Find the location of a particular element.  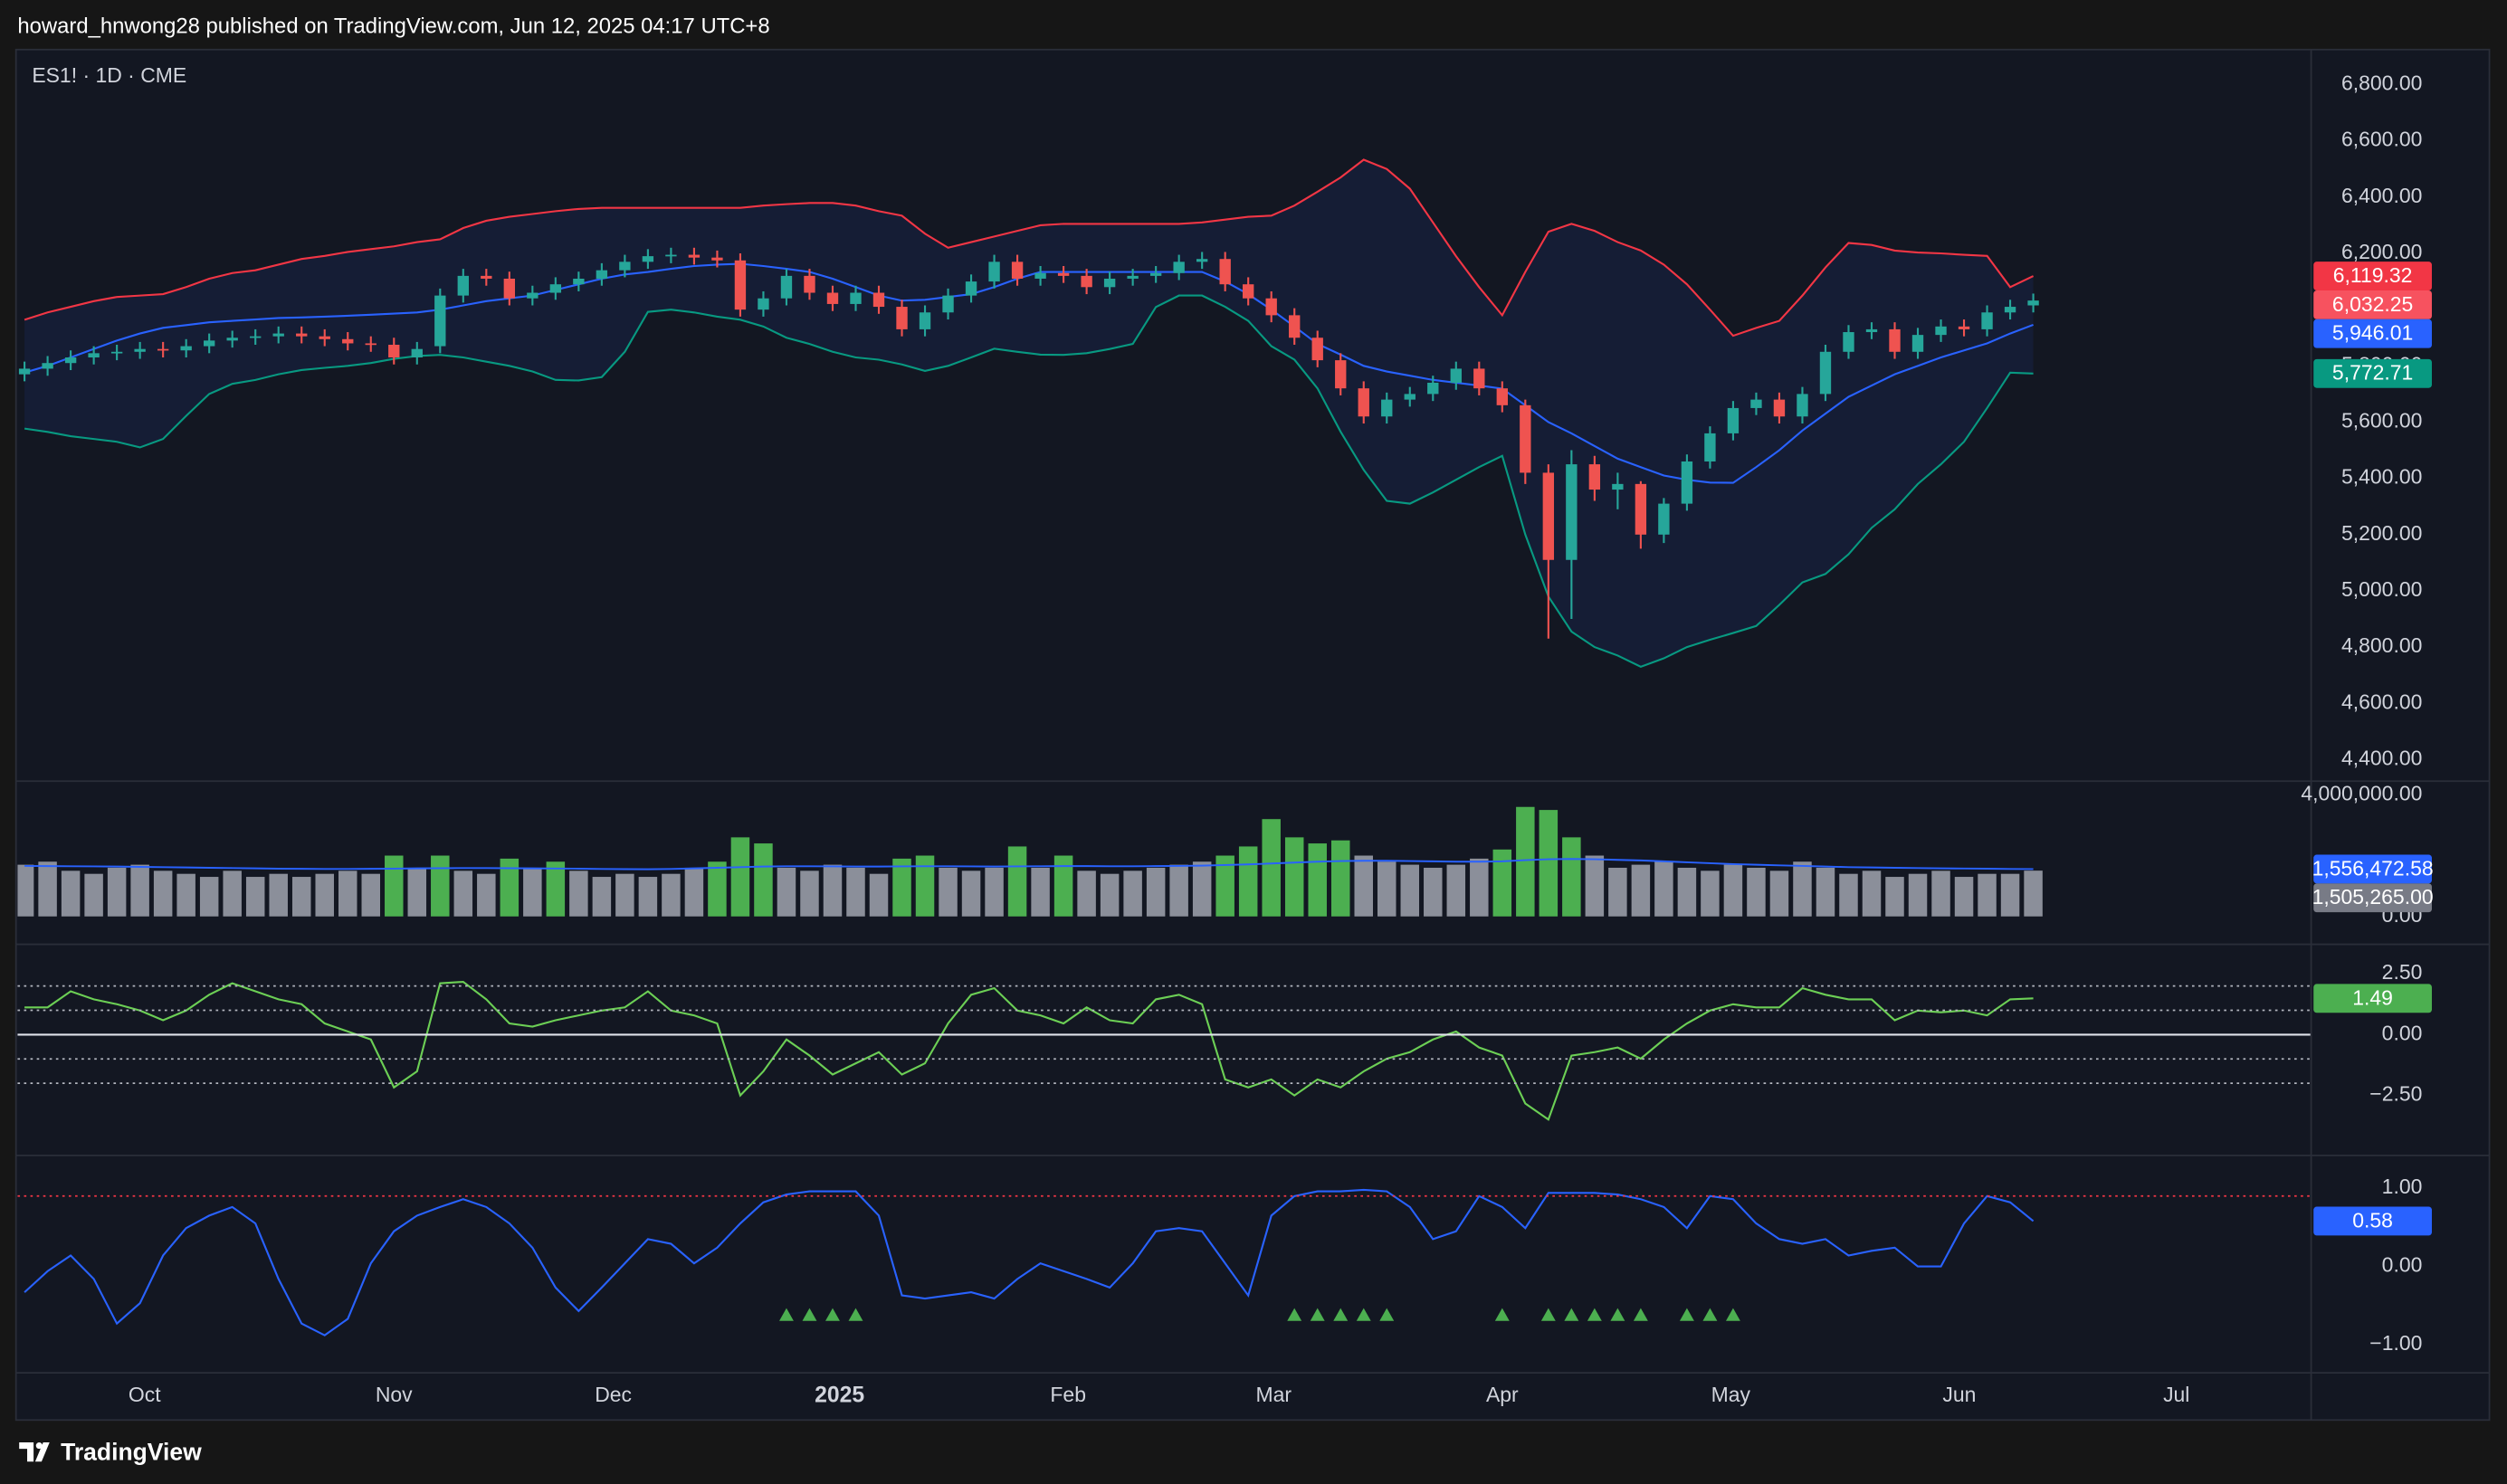

x-tick-label: Mar is located at coordinates (1273, 1394).